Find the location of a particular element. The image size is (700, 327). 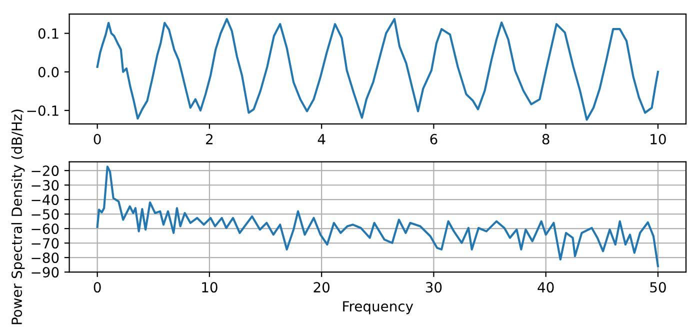

y-tick-label: −70 is located at coordinates (45, 243).